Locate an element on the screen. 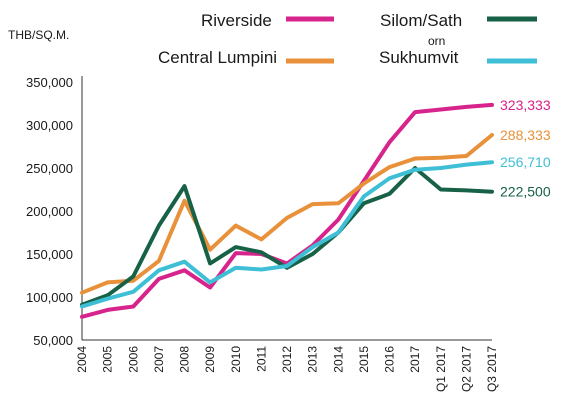 The width and height of the screenshot is (583, 413). x-tick-label: 2015 is located at coordinates (364, 359).